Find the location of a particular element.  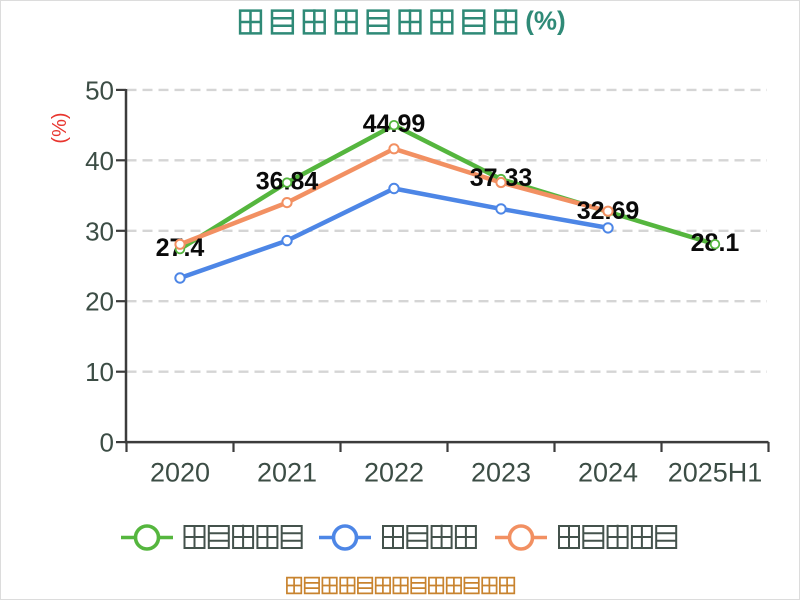

svg-text: 40 is located at coordinates (99, 161).